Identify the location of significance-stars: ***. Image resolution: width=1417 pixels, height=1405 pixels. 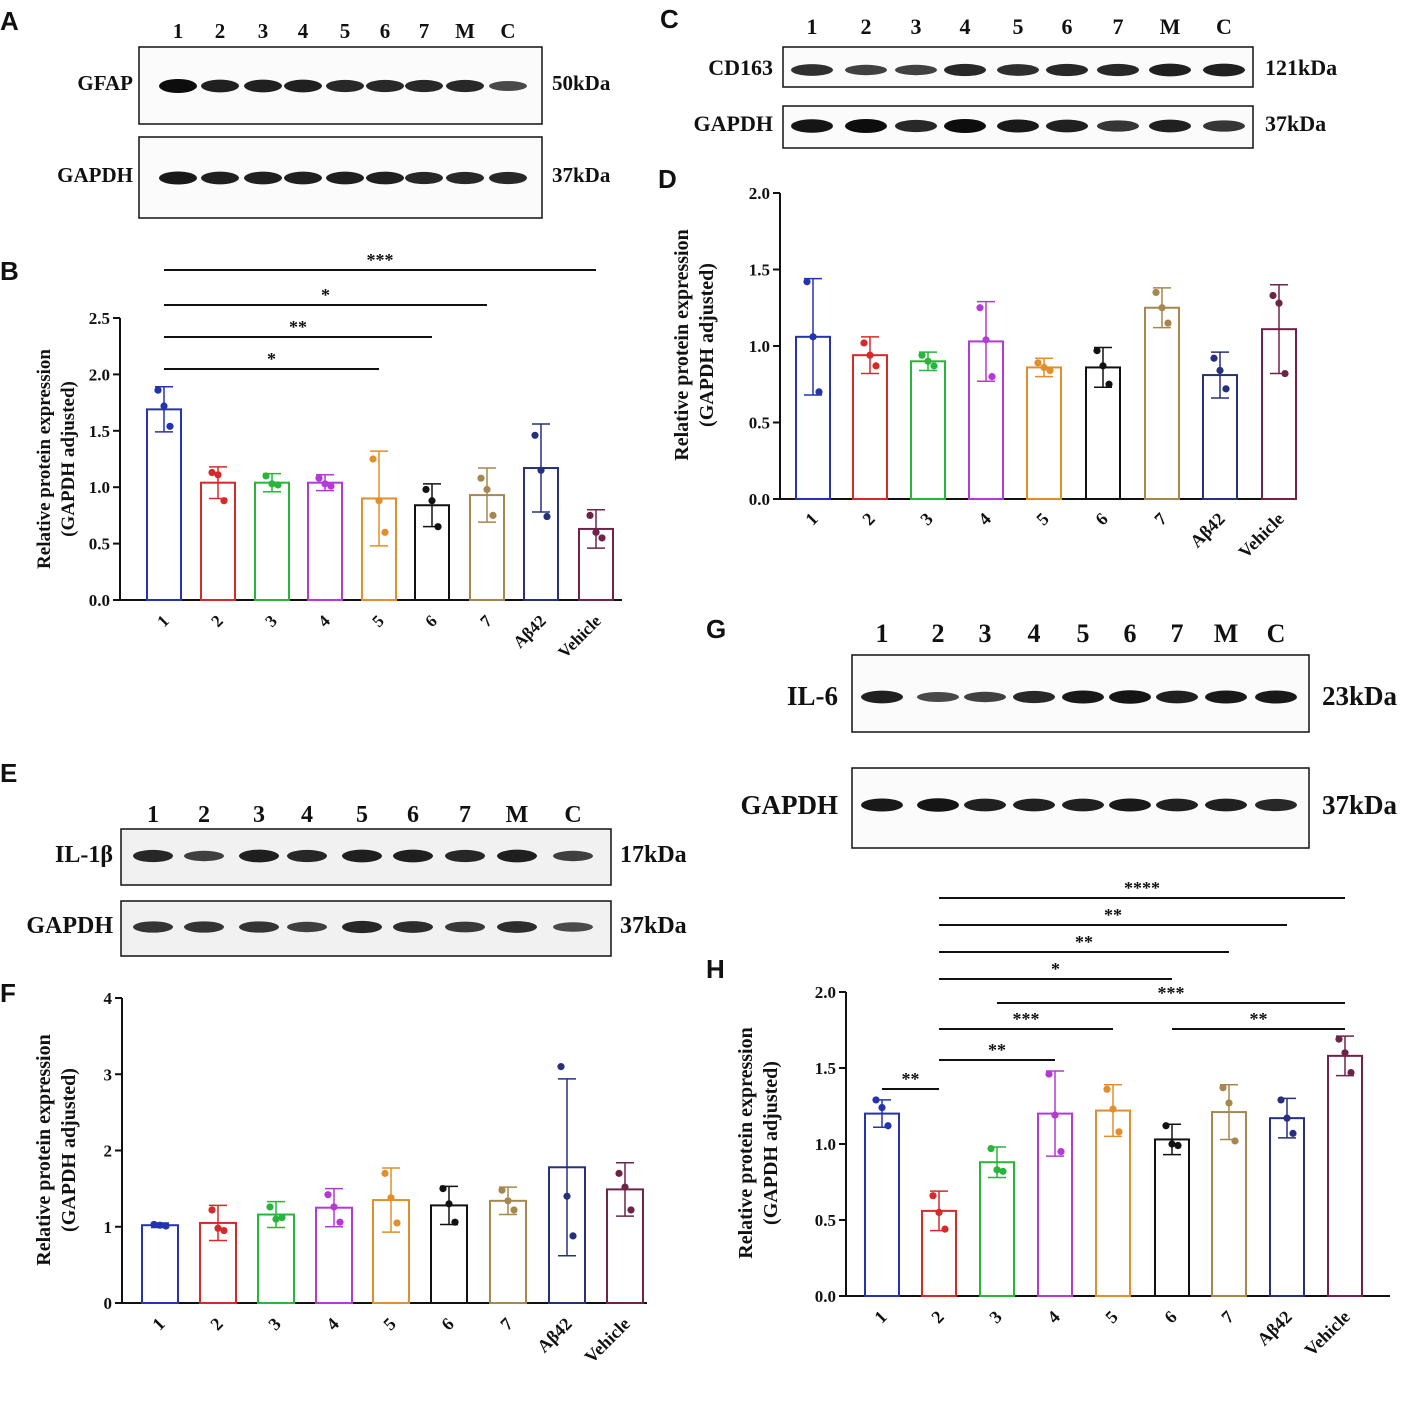
(1171, 993).